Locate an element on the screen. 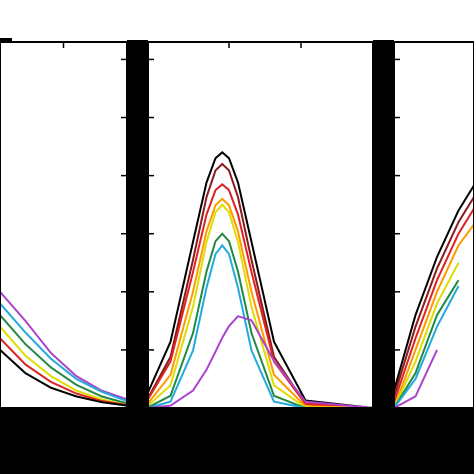  frame is located at coordinates (6, 40).